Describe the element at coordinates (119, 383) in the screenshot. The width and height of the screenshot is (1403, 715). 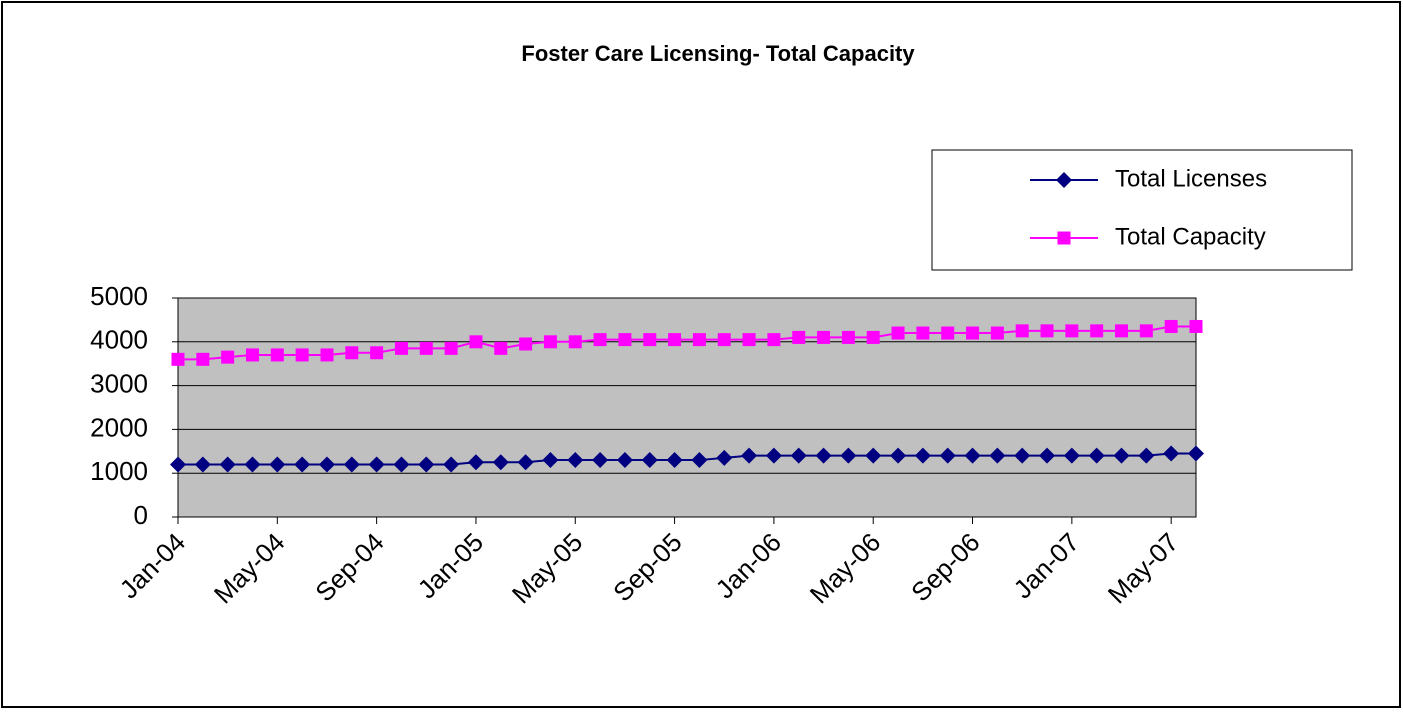
I see `y-tick-label: 3000` at that location.